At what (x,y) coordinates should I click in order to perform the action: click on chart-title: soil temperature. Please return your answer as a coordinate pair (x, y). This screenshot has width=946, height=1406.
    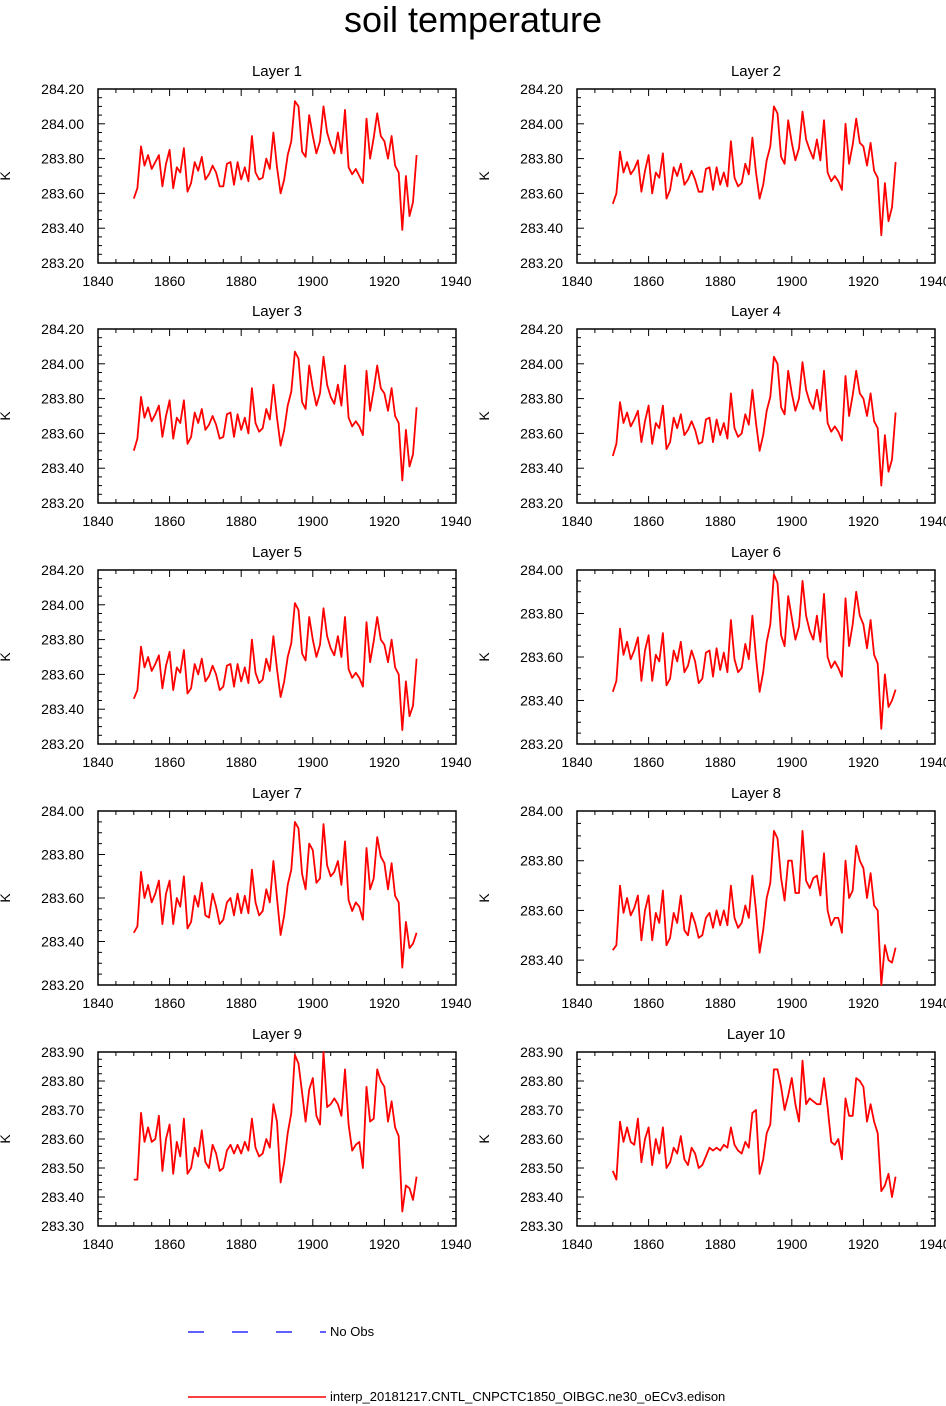
    Looking at the image, I should click on (473, 20).